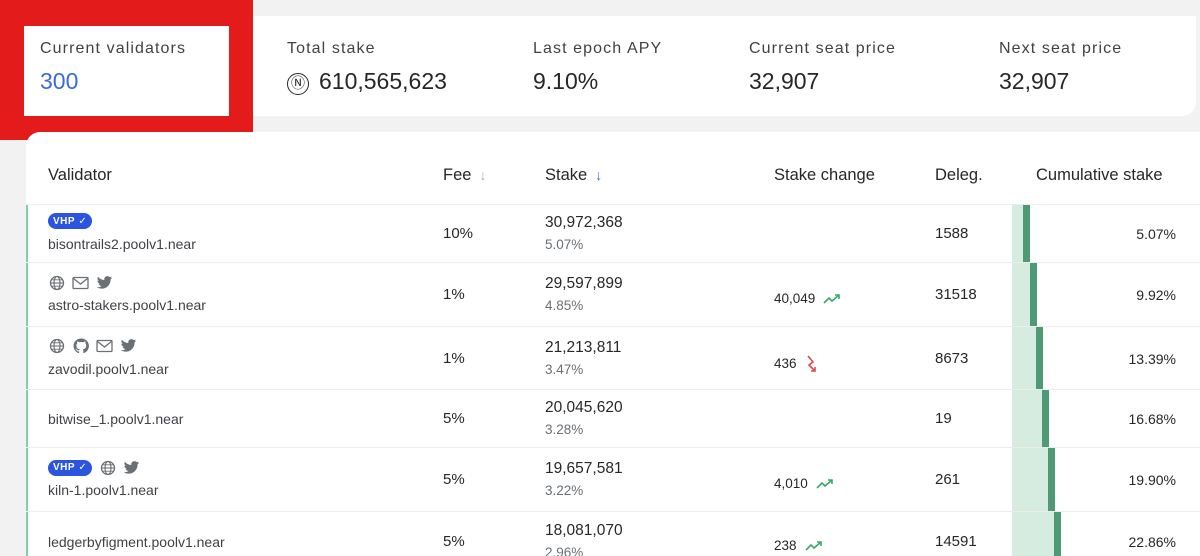 This screenshot has width=1200, height=556. What do you see at coordinates (574, 175) in the screenshot?
I see `header-stake: Stake ↓` at bounding box center [574, 175].